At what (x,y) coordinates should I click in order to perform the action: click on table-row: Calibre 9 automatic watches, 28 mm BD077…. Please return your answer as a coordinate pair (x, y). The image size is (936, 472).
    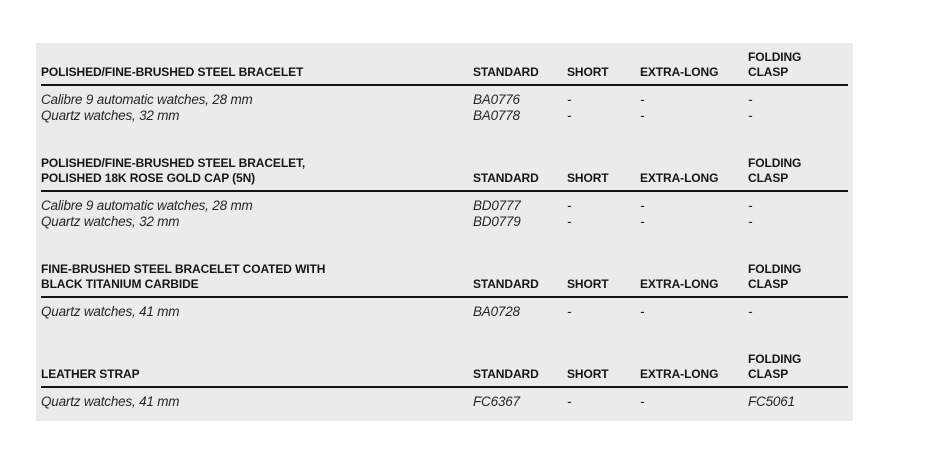
    Looking at the image, I should click on (444, 206).